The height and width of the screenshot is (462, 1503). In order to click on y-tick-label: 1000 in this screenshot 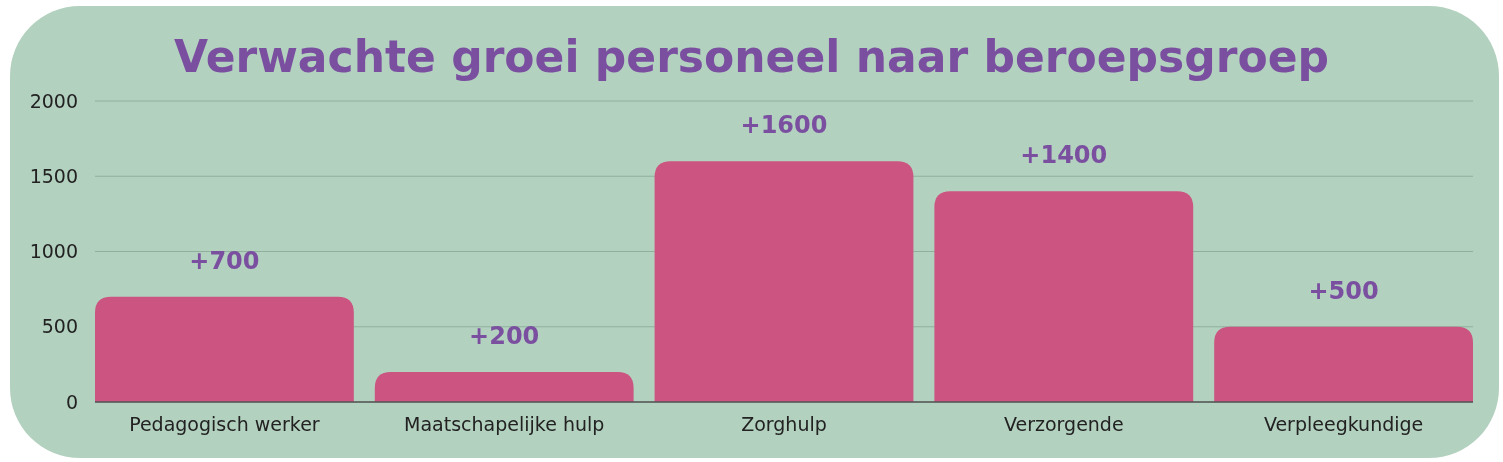, I will do `click(53, 251)`.